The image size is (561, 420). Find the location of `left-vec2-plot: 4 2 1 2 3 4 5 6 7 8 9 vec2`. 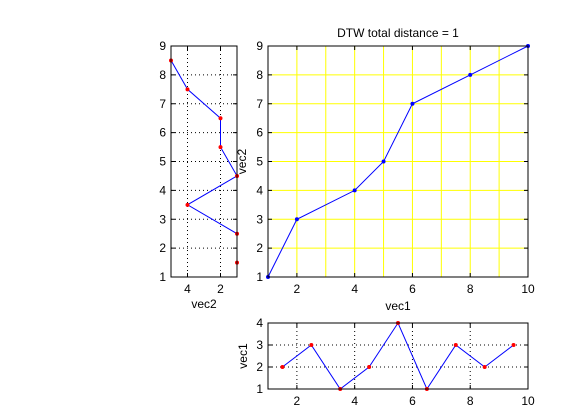

left-vec2-plot: 4 2 1 2 3 4 5 6 7 8 9 vec2 is located at coordinates (199, 175).